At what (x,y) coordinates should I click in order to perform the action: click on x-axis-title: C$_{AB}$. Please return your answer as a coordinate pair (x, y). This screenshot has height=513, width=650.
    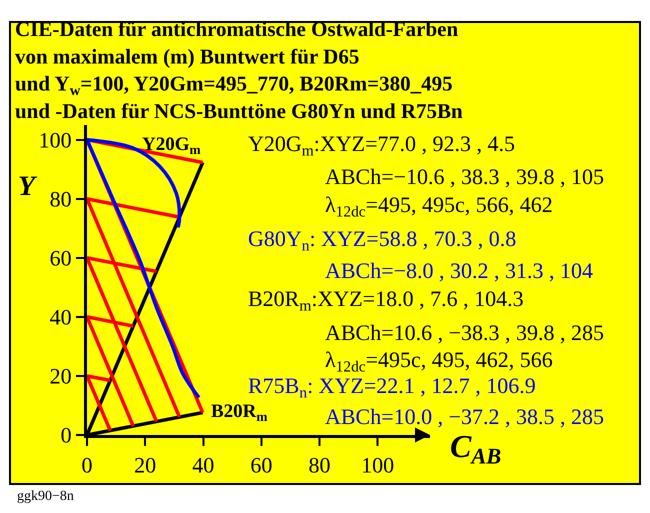
    Looking at the image, I should click on (476, 448).